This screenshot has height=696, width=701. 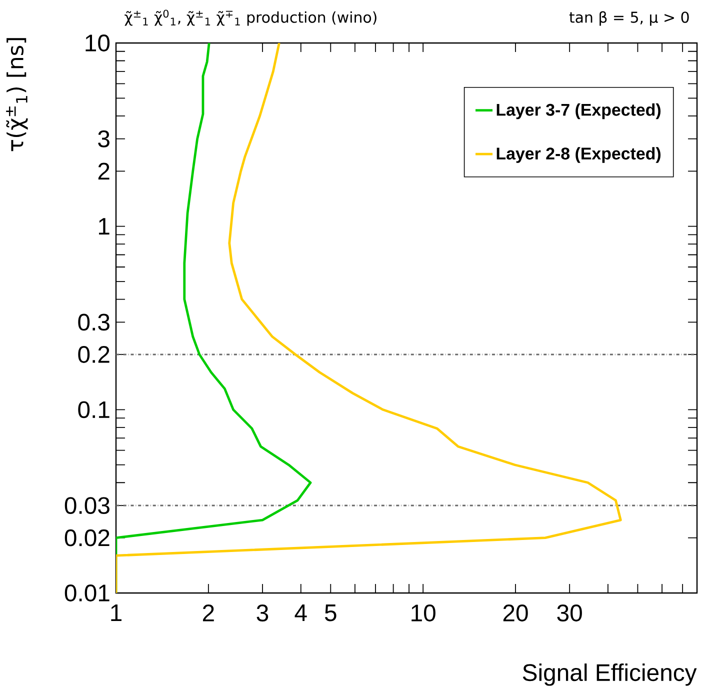 I want to click on x-tick-label: 3, so click(x=262, y=613).